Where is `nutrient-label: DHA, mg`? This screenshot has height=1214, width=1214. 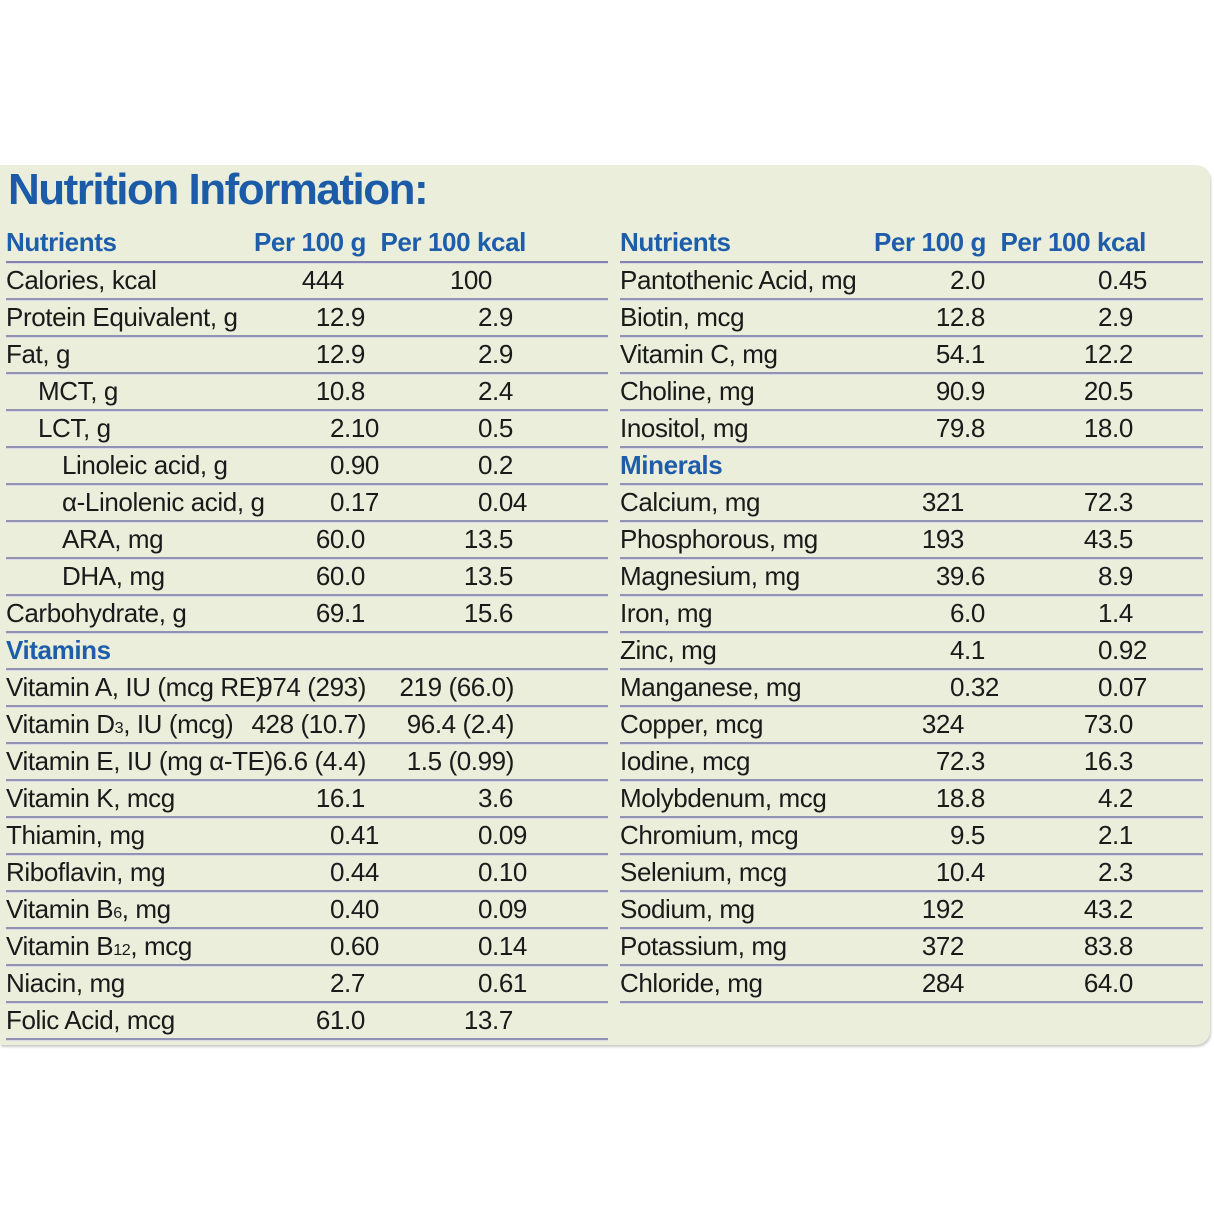 nutrient-label: DHA, mg is located at coordinates (113, 576).